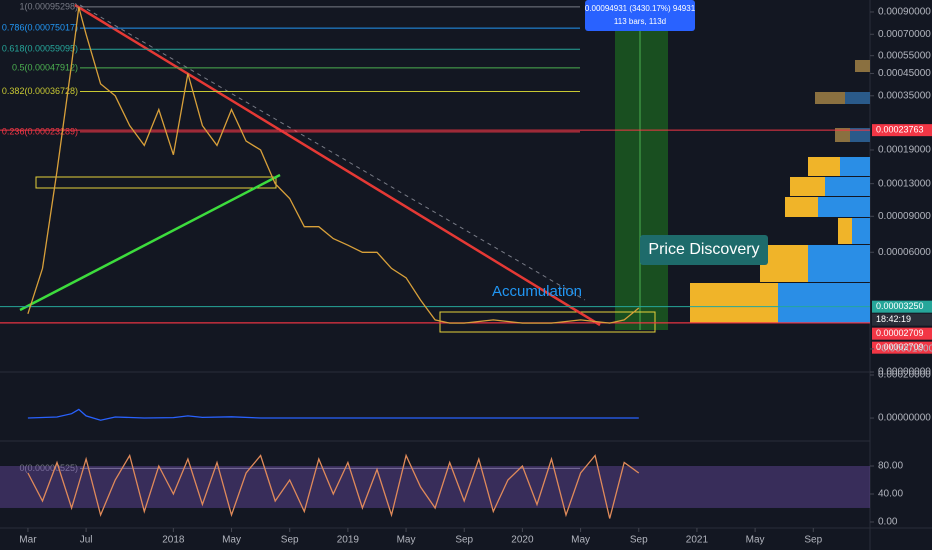 The height and width of the screenshot is (550, 932). I want to click on x-tick-label: Mar, so click(28, 540).